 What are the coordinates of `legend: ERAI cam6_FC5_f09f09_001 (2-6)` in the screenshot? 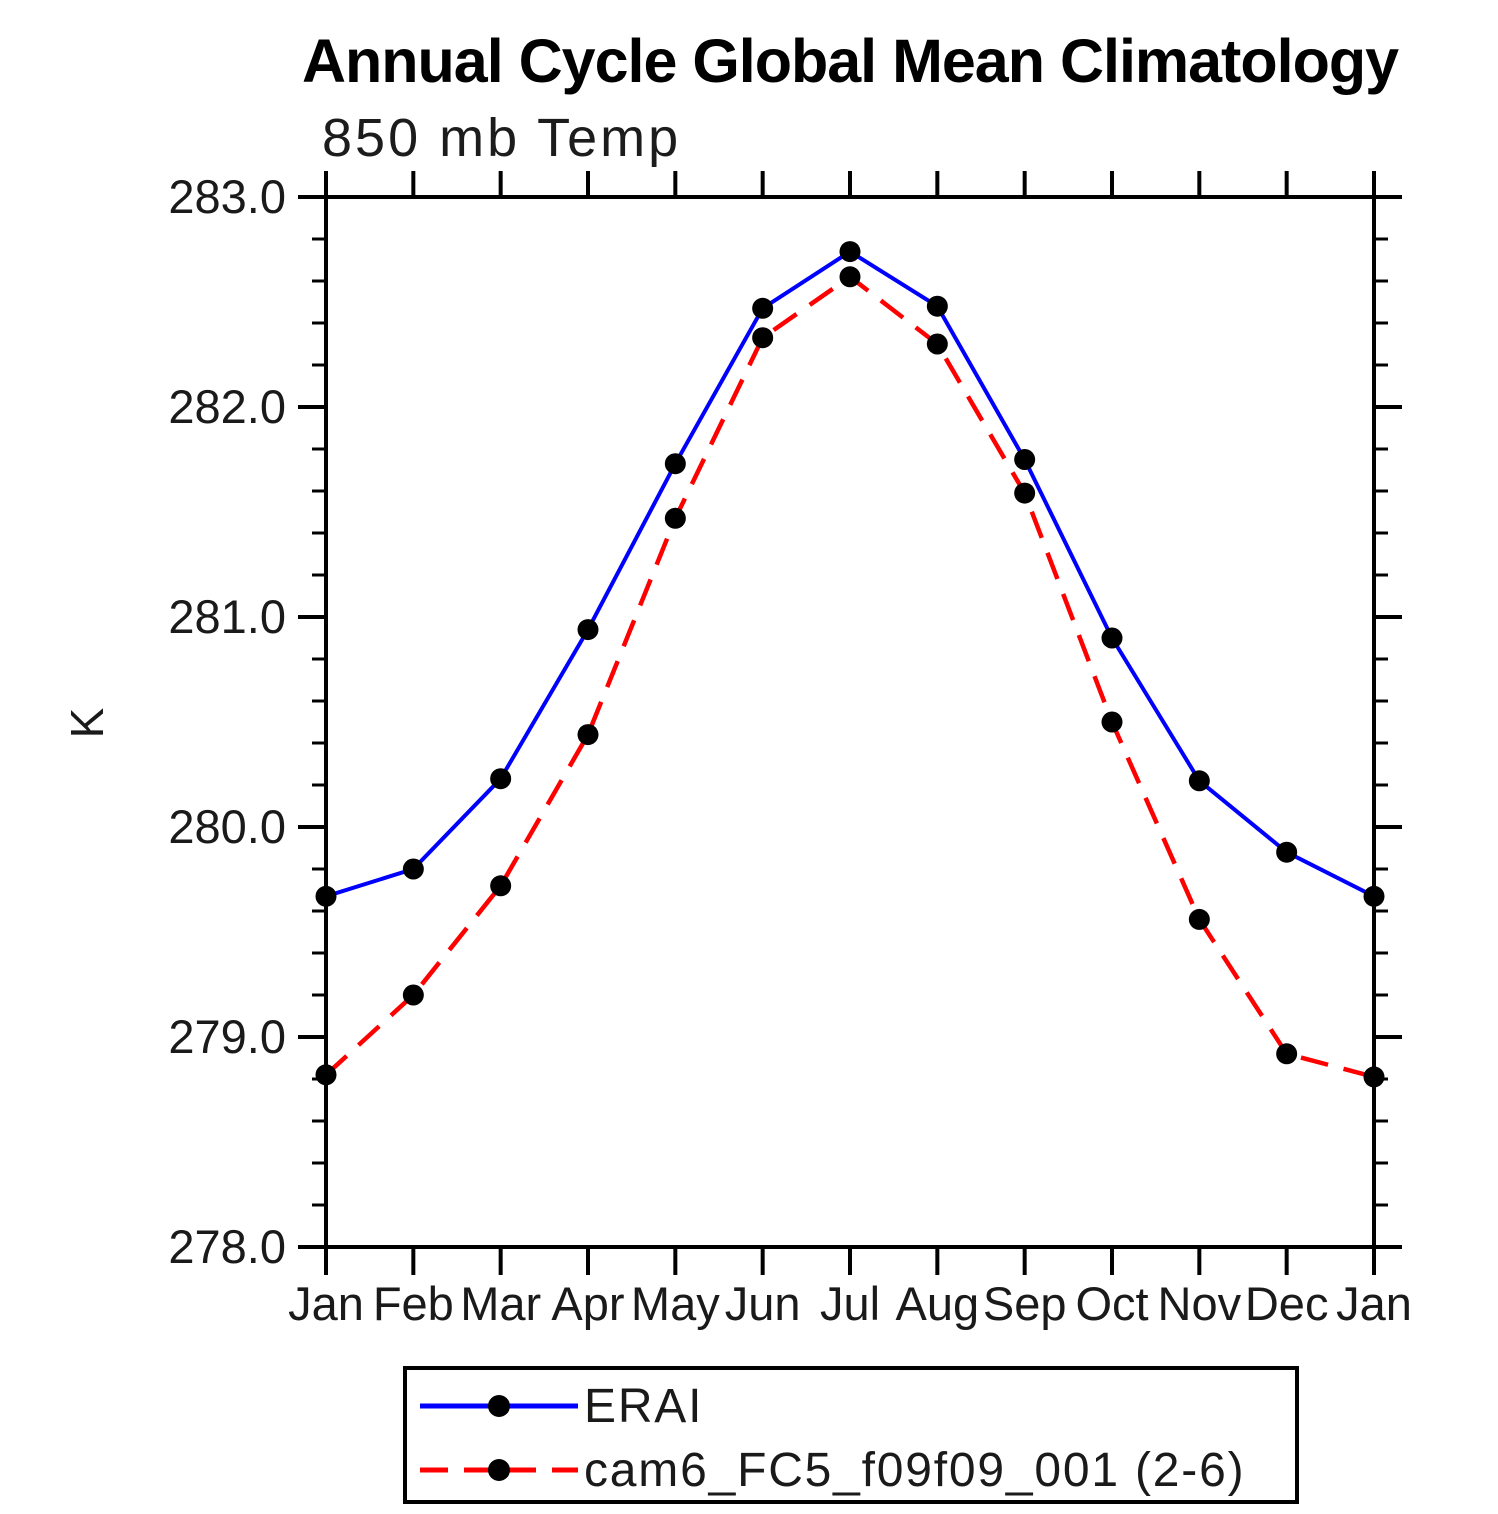 It's located at (851, 1435).